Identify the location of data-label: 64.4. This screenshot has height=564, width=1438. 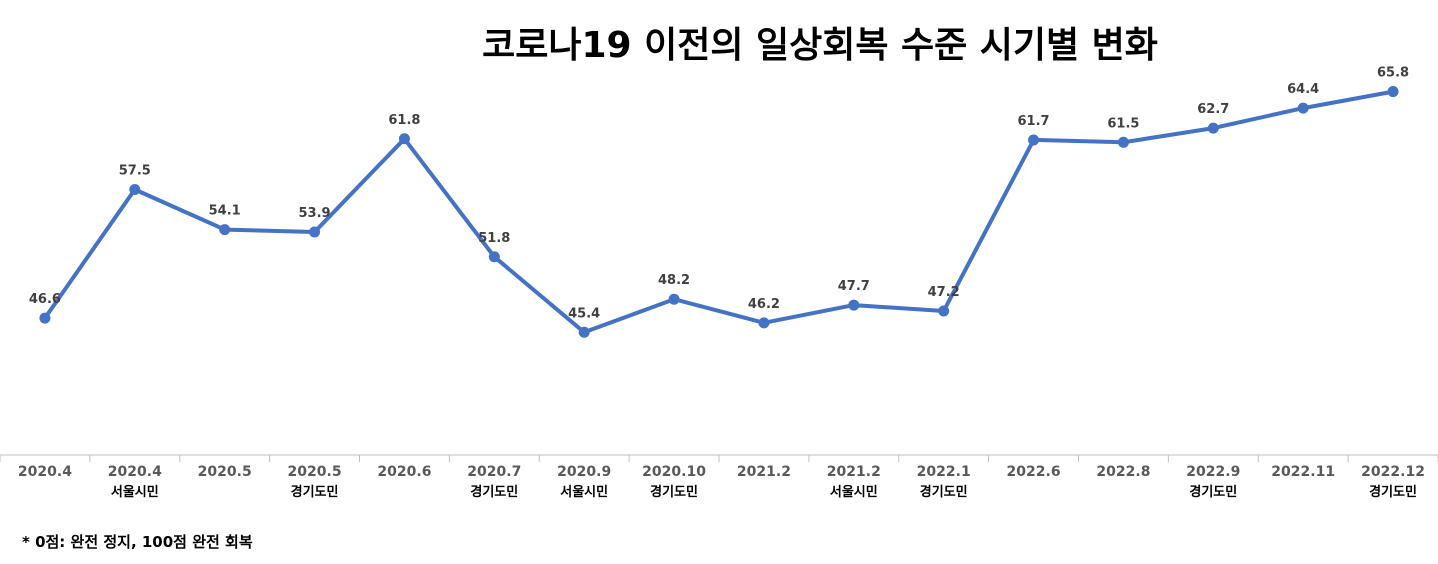
(1303, 89).